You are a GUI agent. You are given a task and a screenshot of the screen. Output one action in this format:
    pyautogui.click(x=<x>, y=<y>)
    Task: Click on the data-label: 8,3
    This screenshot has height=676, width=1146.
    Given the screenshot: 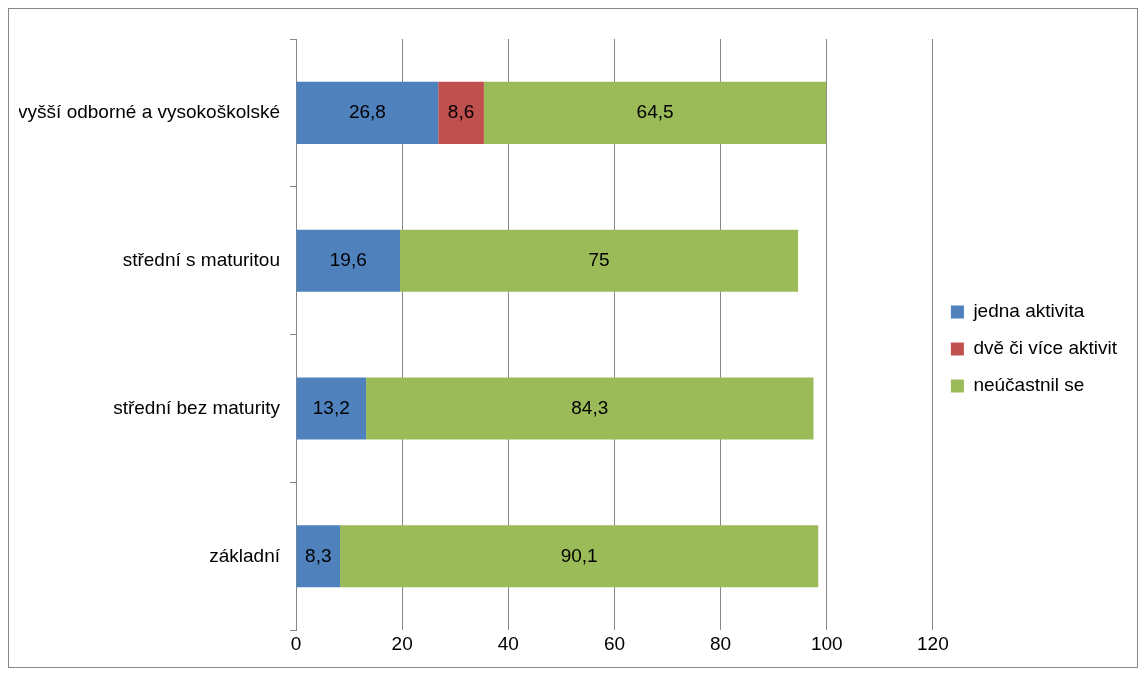 What is the action you would take?
    pyautogui.click(x=318, y=555)
    